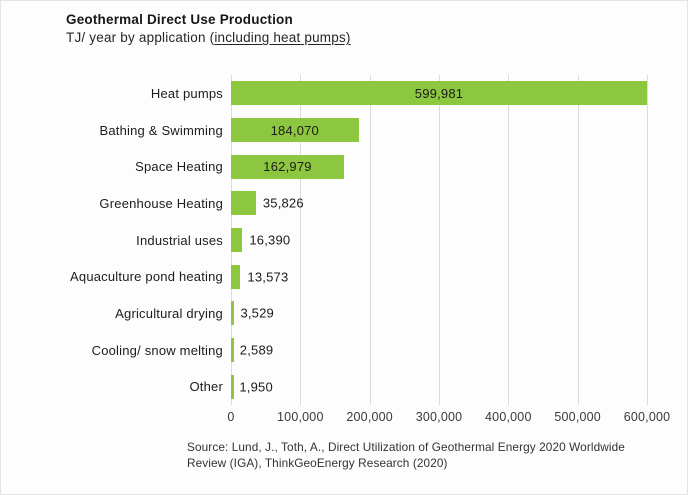 The image size is (688, 495). Describe the element at coordinates (268, 277) in the screenshot. I see `value-label: 13,573` at that location.